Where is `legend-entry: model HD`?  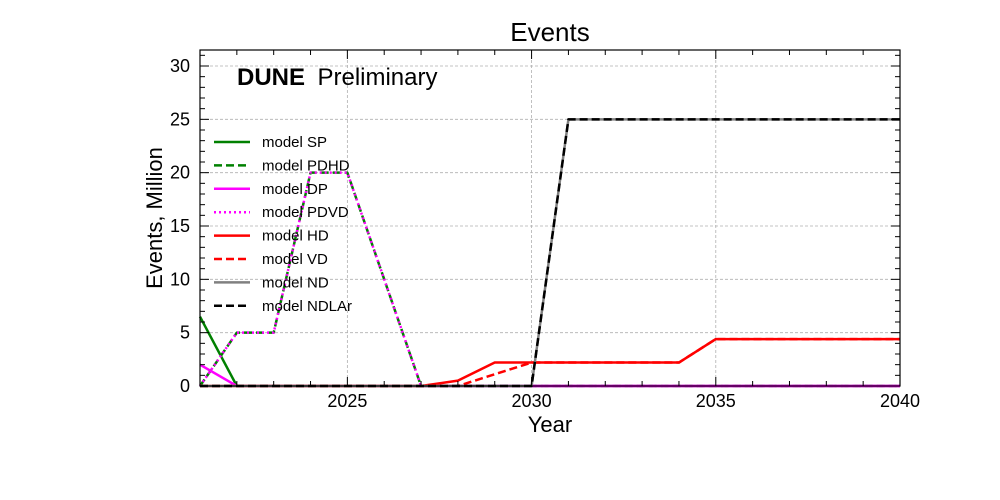
legend-entry: model HD is located at coordinates (271, 236).